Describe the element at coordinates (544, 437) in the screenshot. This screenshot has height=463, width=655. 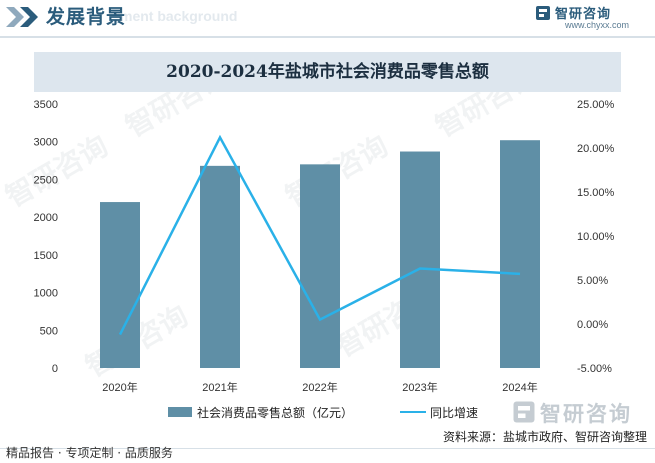
I see `source-note: 资料来源：盐城市政府、智研咨询整理` at that location.